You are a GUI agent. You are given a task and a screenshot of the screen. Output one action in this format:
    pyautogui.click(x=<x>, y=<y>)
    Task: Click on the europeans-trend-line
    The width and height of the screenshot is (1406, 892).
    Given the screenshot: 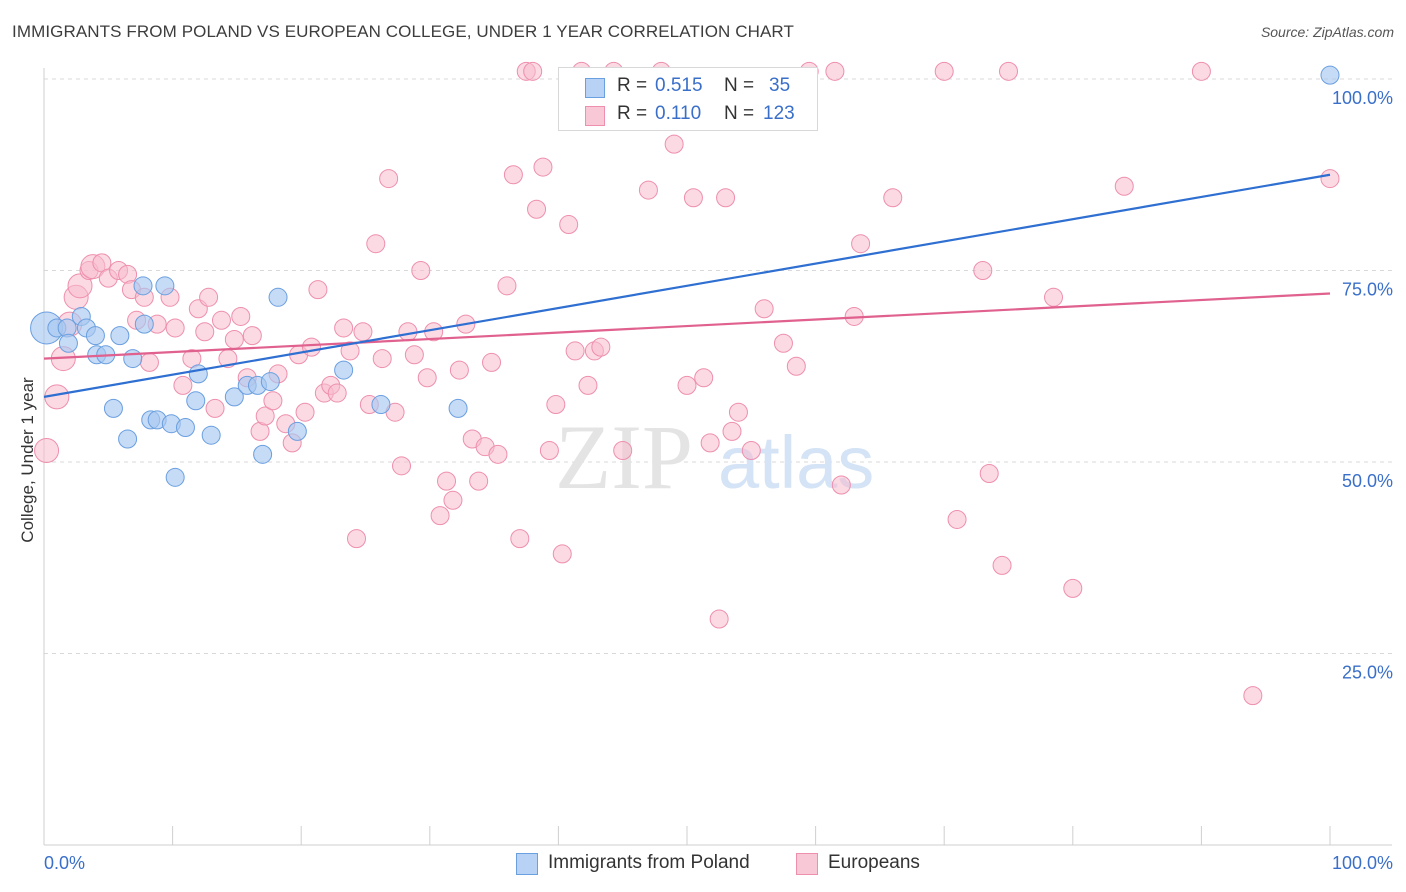 What is the action you would take?
    pyautogui.click(x=687, y=326)
    